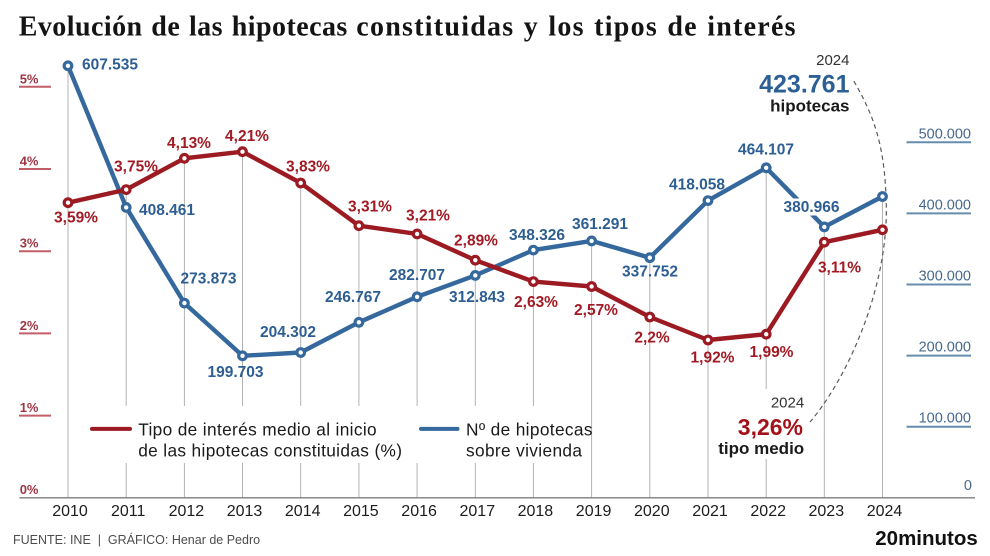  I want to click on svg-text: 246.767, so click(353, 297).